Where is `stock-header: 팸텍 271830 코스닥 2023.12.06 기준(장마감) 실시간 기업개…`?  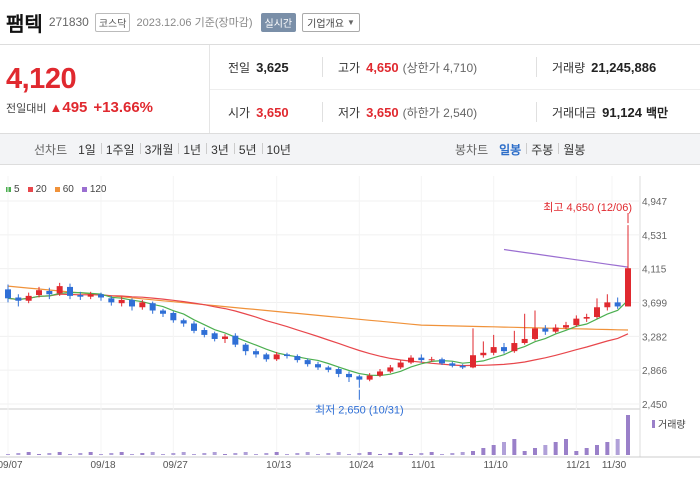
stock-header: 팸텍 271830 코스닥 2023.12.06 기준(장마감) 실시간 기업개… is located at coordinates (350, 22).